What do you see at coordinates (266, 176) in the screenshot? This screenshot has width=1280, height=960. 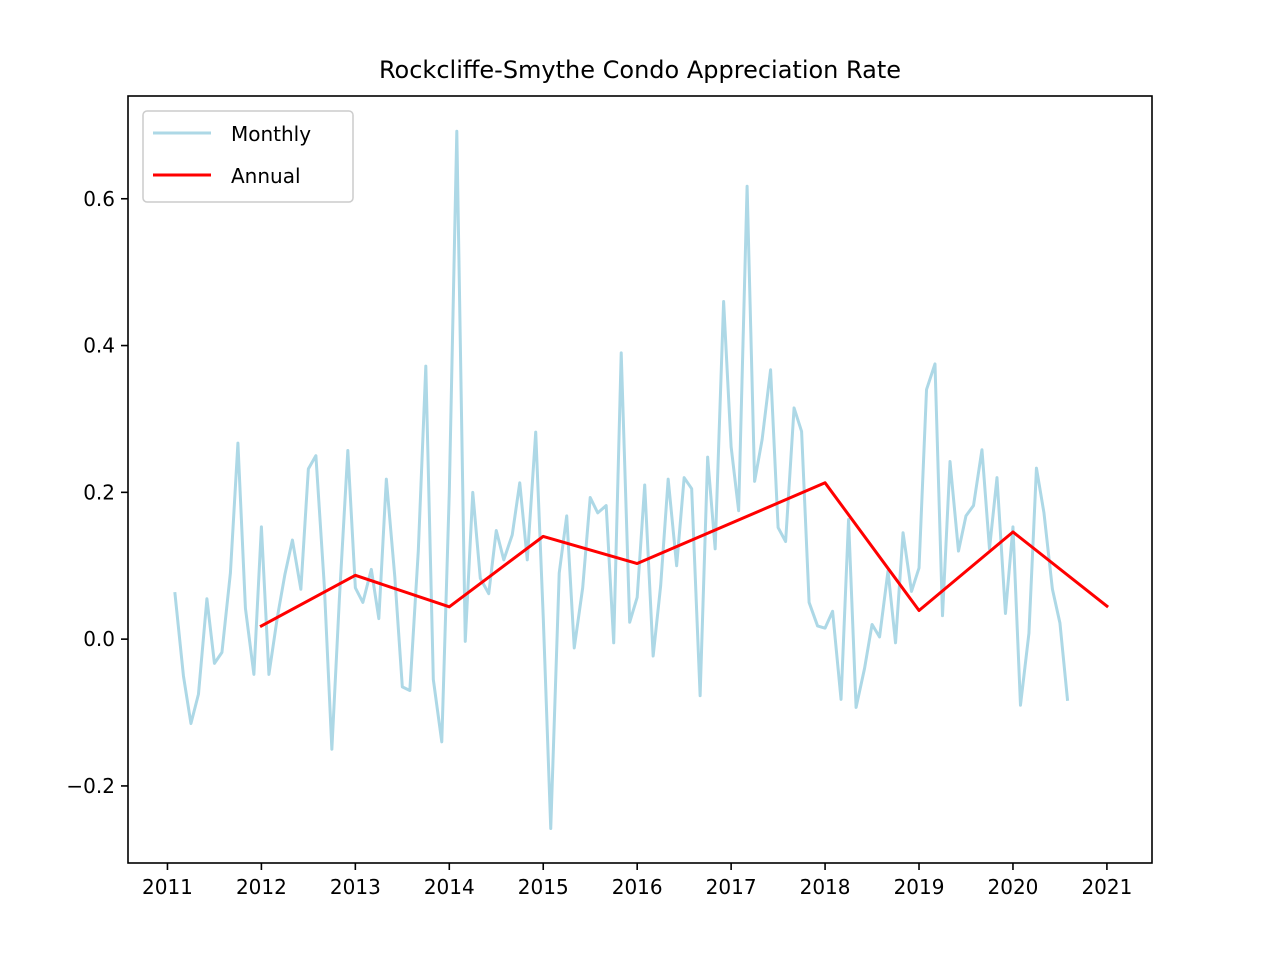 I see `legend-label-annual: Annual` at bounding box center [266, 176].